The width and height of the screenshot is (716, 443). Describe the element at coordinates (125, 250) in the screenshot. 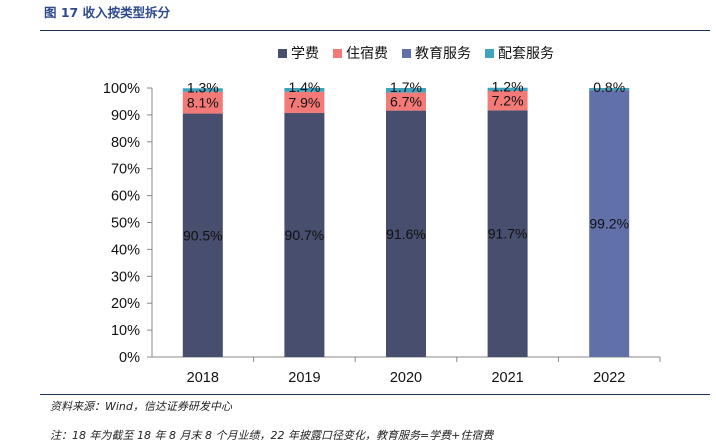

I see `y-tick-label: 40%` at that location.